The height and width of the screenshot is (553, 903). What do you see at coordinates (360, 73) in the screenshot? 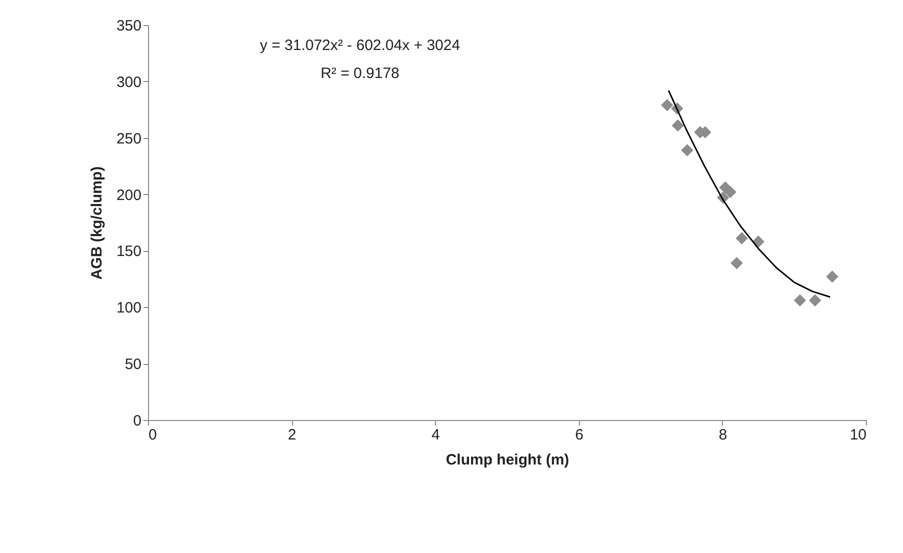
I see `annotation: R² = 0.9178` at bounding box center [360, 73].